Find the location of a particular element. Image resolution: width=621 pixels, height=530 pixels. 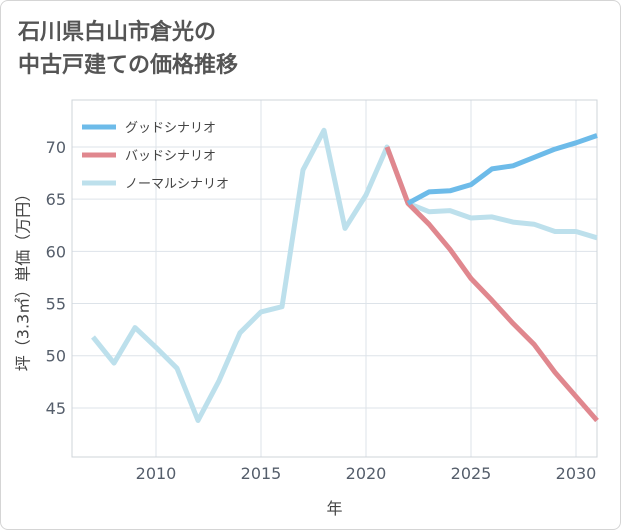

y-axis-title: 坪（3.3㎡）単価（万円） is located at coordinates (23, 278).